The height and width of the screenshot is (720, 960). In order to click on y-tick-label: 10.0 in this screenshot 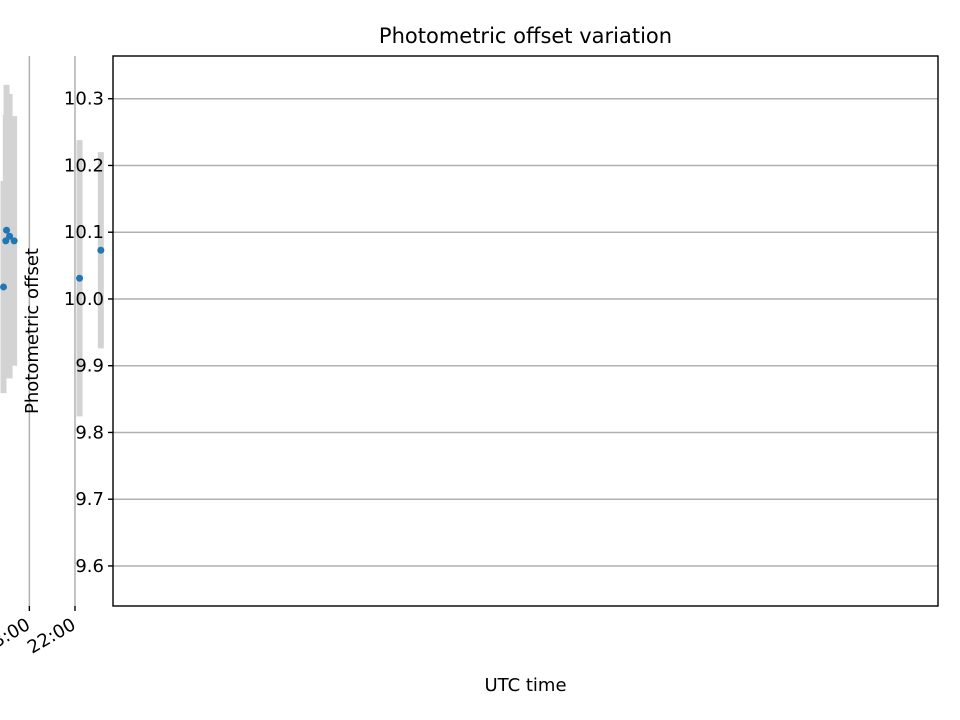, I will do `click(84, 299)`.